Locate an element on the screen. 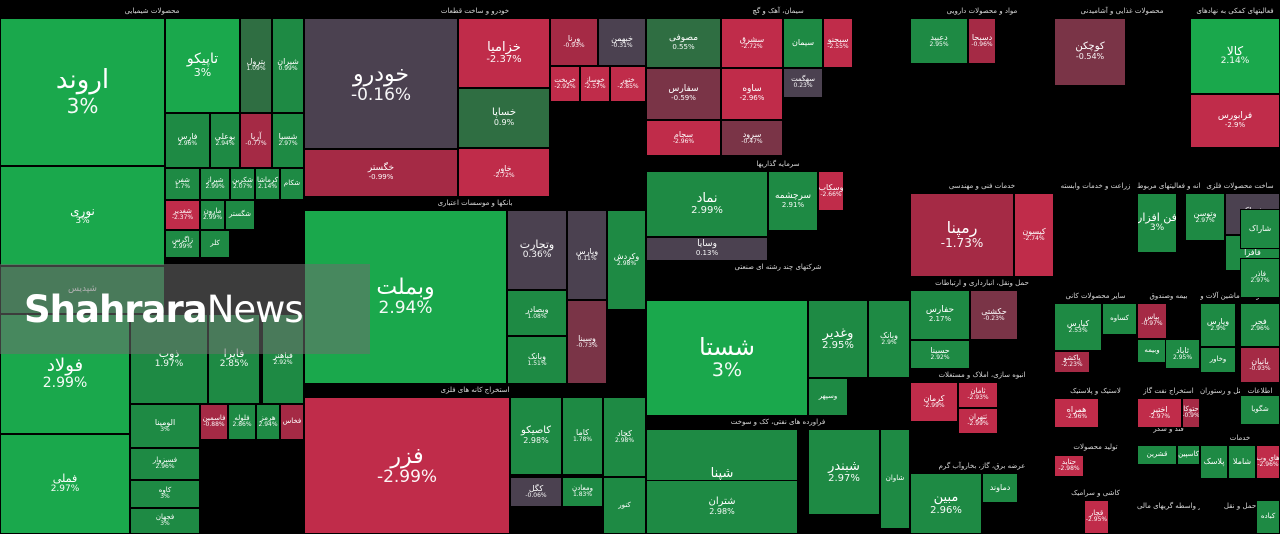  stock-tile: فزر -2.99% is located at coordinates (407, 465).